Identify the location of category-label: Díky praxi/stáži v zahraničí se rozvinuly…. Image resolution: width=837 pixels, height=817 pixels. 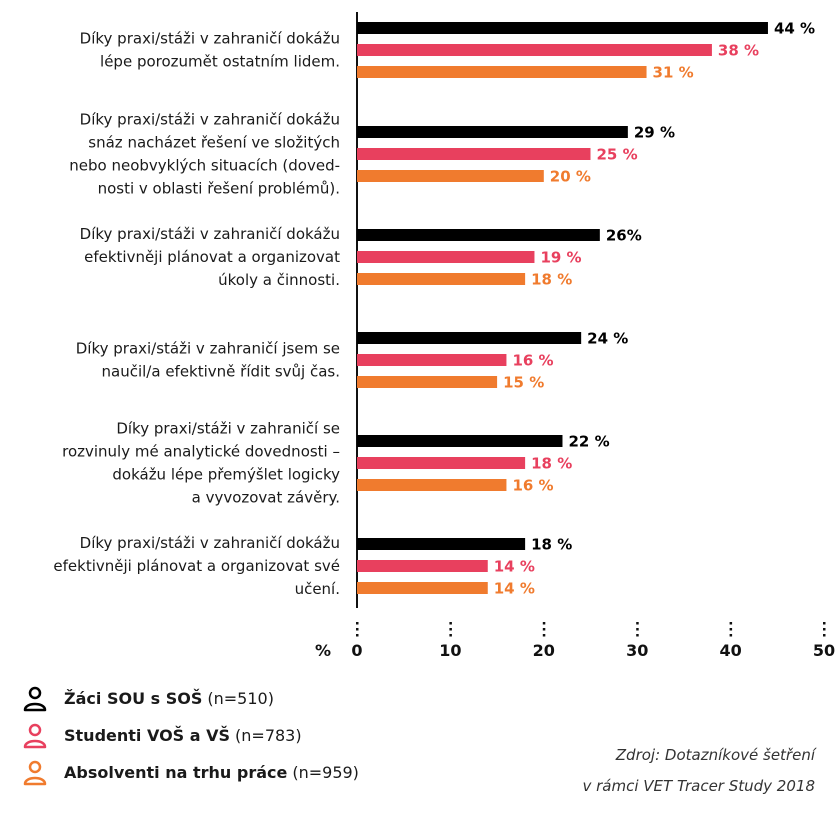
(201, 463).